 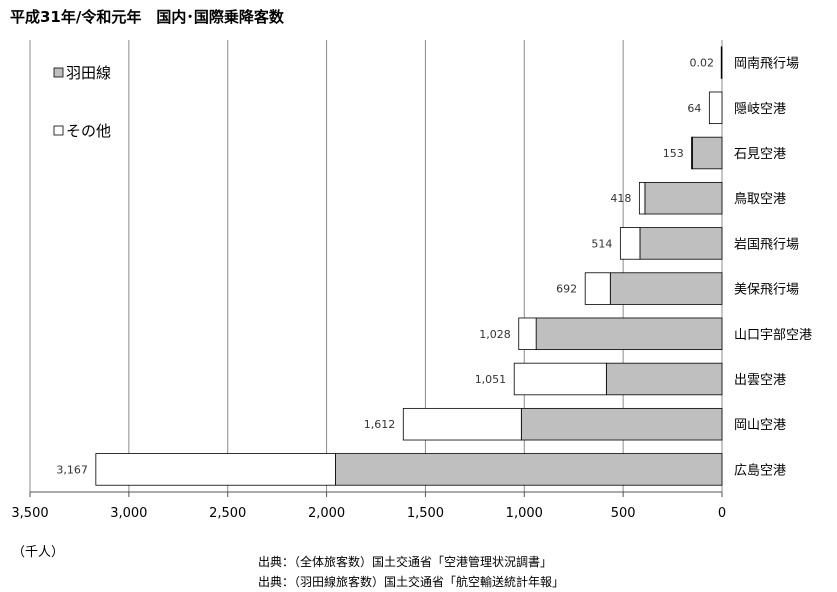 I want to click on x-tick-label: 3,500, so click(x=29, y=513).